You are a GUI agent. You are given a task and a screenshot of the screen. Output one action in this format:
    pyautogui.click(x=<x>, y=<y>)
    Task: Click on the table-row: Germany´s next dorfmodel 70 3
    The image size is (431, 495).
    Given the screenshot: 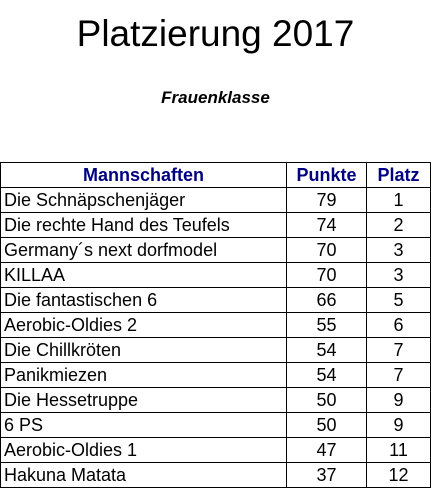 What is the action you would take?
    pyautogui.click(x=215, y=250)
    